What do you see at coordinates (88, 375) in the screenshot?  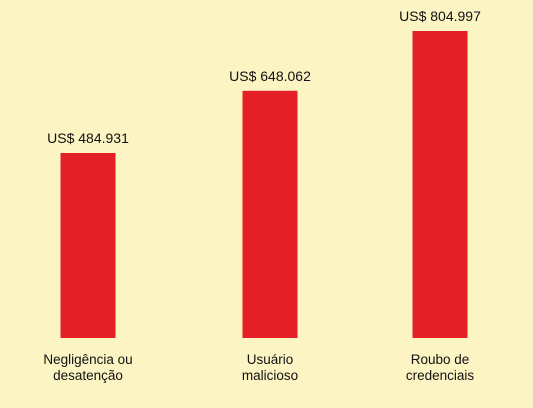 I see `category-label-1-line-2: desatenção` at bounding box center [88, 375].